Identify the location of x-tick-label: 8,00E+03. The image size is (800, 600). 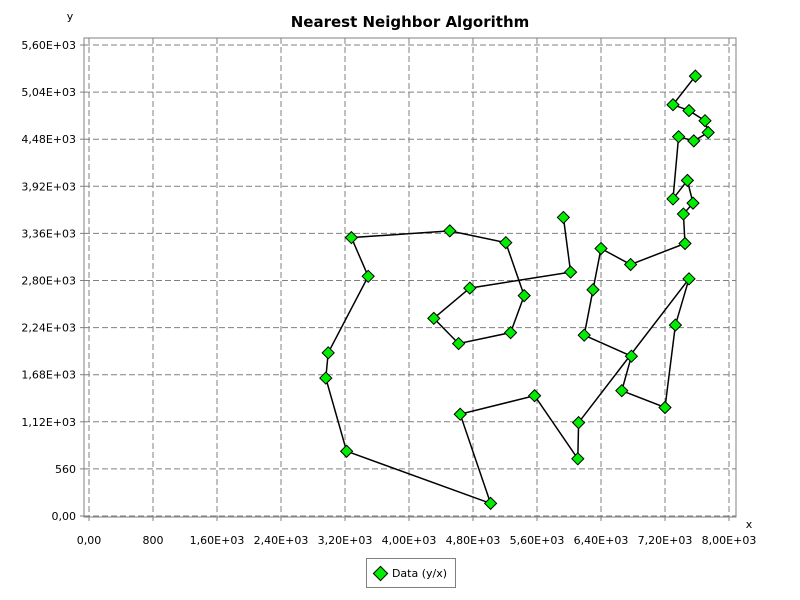
(729, 540).